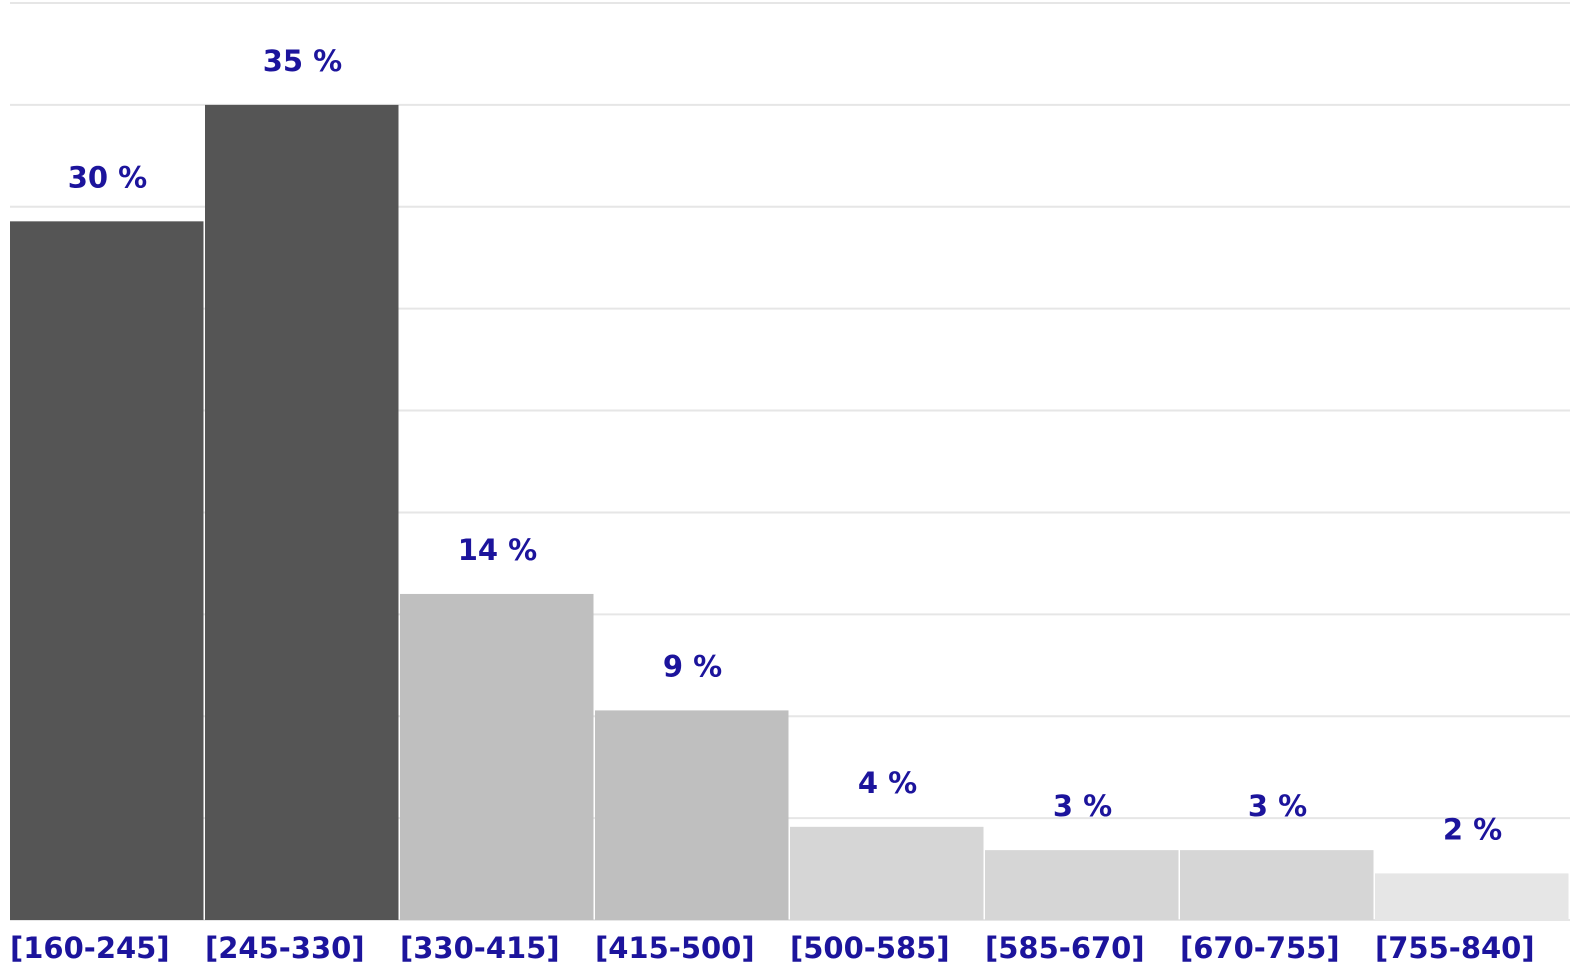 The width and height of the screenshot is (1570, 969). I want to click on x-tick-label: [670-755], so click(1260, 948).